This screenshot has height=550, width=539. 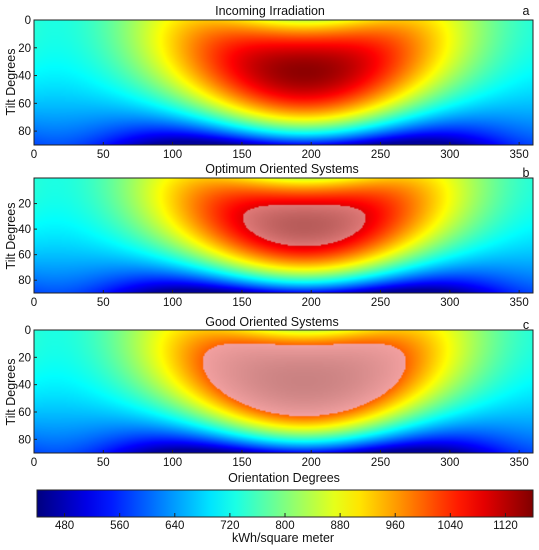 I want to click on x-tick-label-b-100: 100, so click(x=172, y=303).